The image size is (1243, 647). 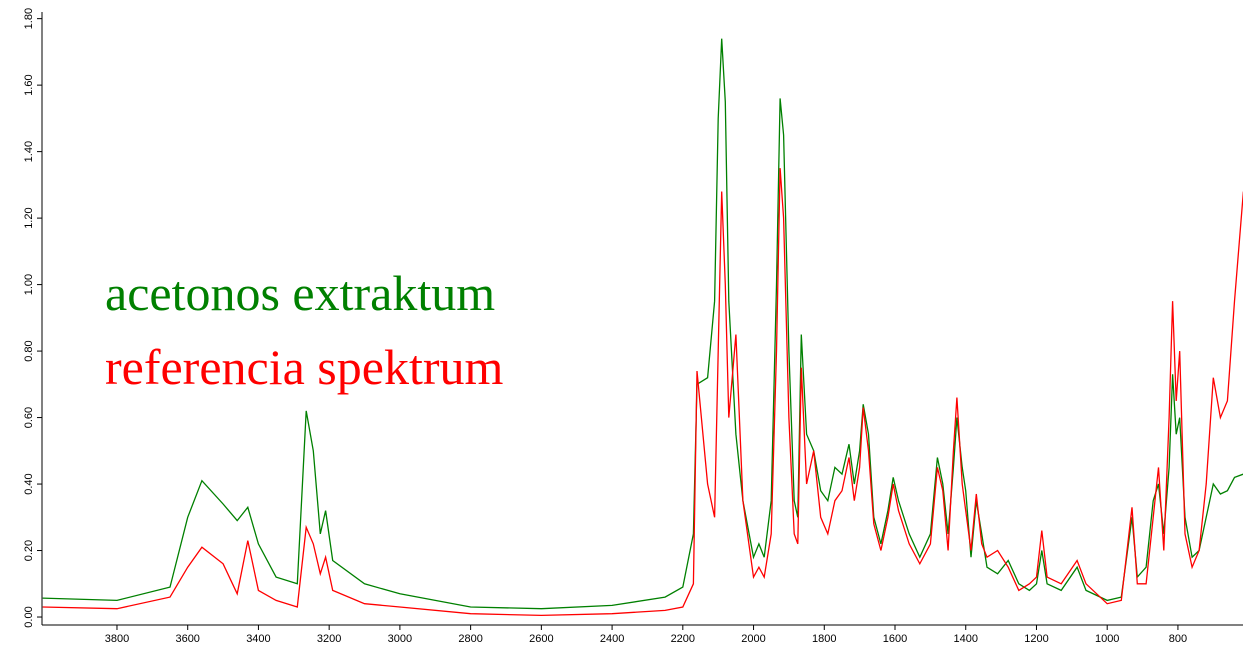 I want to click on x-tick-label: 1800, so click(x=824, y=639).